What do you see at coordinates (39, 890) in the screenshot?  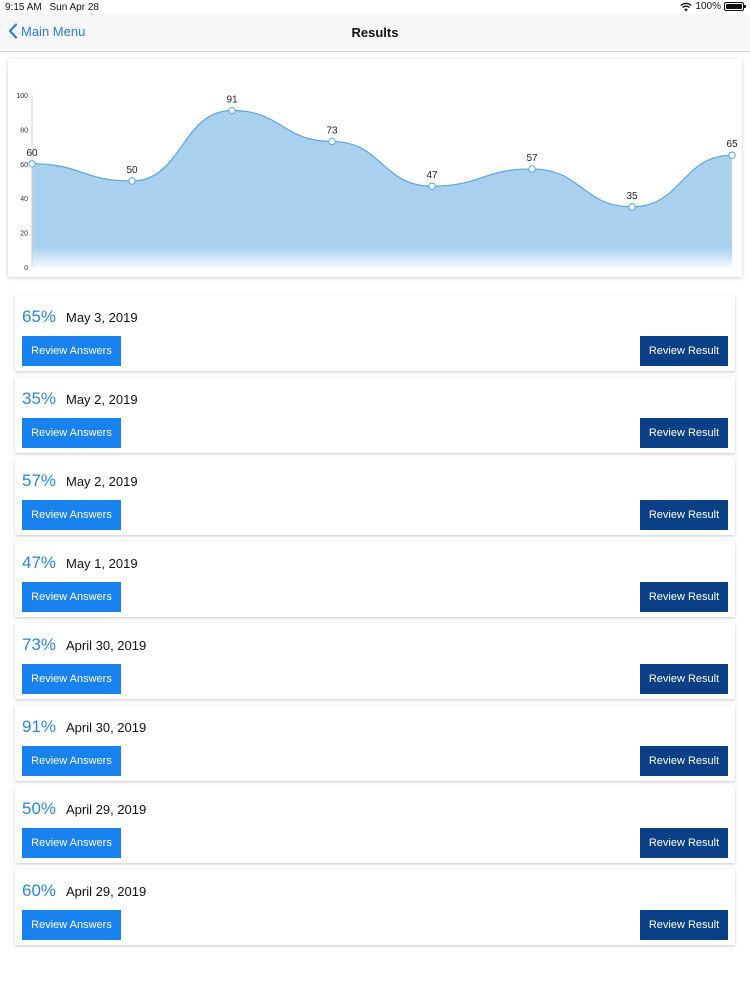 I see `result-percent: 60%` at bounding box center [39, 890].